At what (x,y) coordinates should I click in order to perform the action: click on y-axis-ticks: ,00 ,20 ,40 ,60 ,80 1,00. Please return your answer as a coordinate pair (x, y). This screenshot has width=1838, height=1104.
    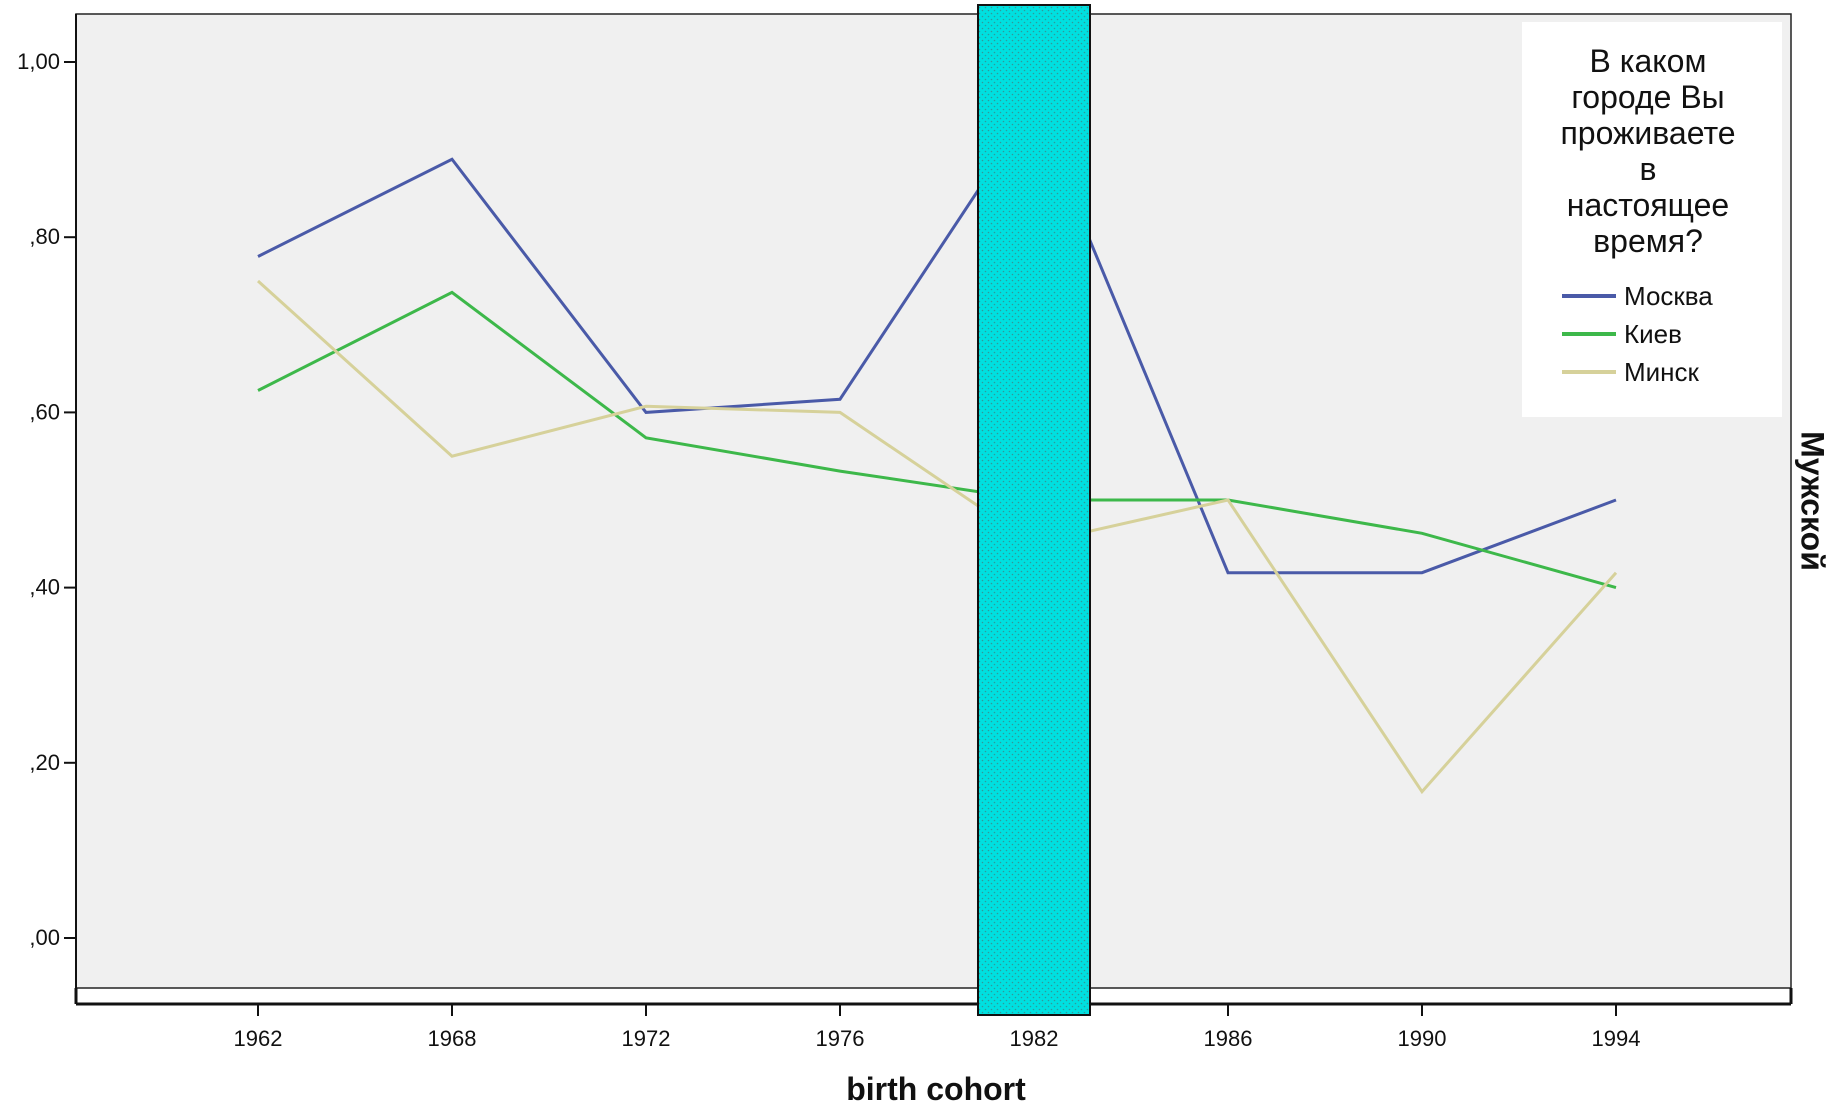
    Looking at the image, I should click on (46, 499).